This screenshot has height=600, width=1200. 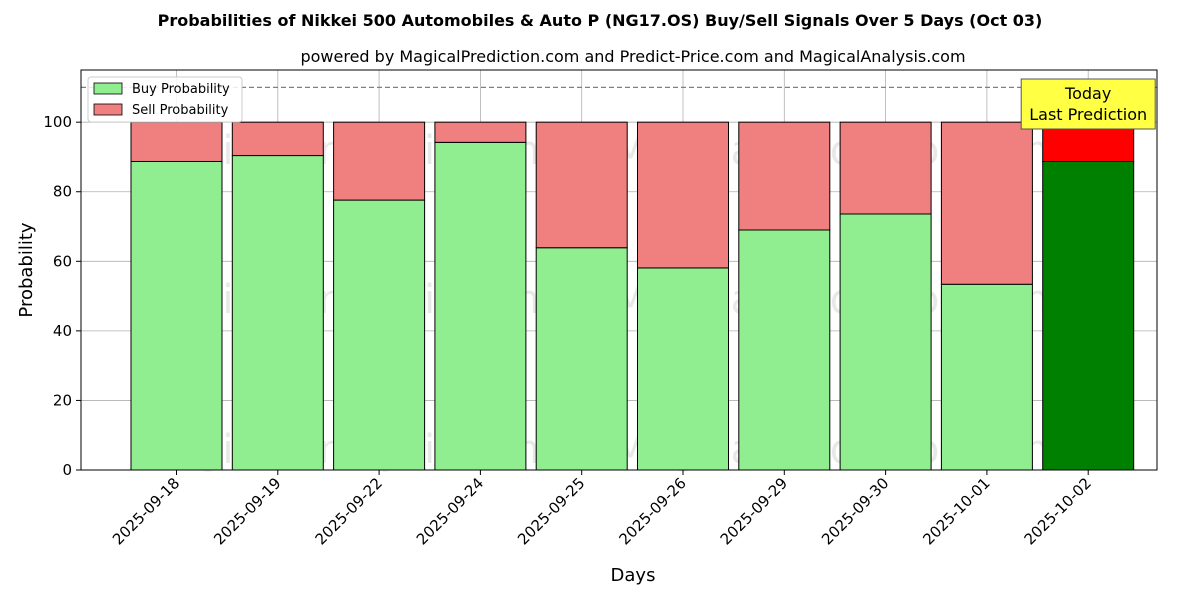 What do you see at coordinates (57, 122) in the screenshot?
I see `y-tick-label: 100` at bounding box center [57, 122].